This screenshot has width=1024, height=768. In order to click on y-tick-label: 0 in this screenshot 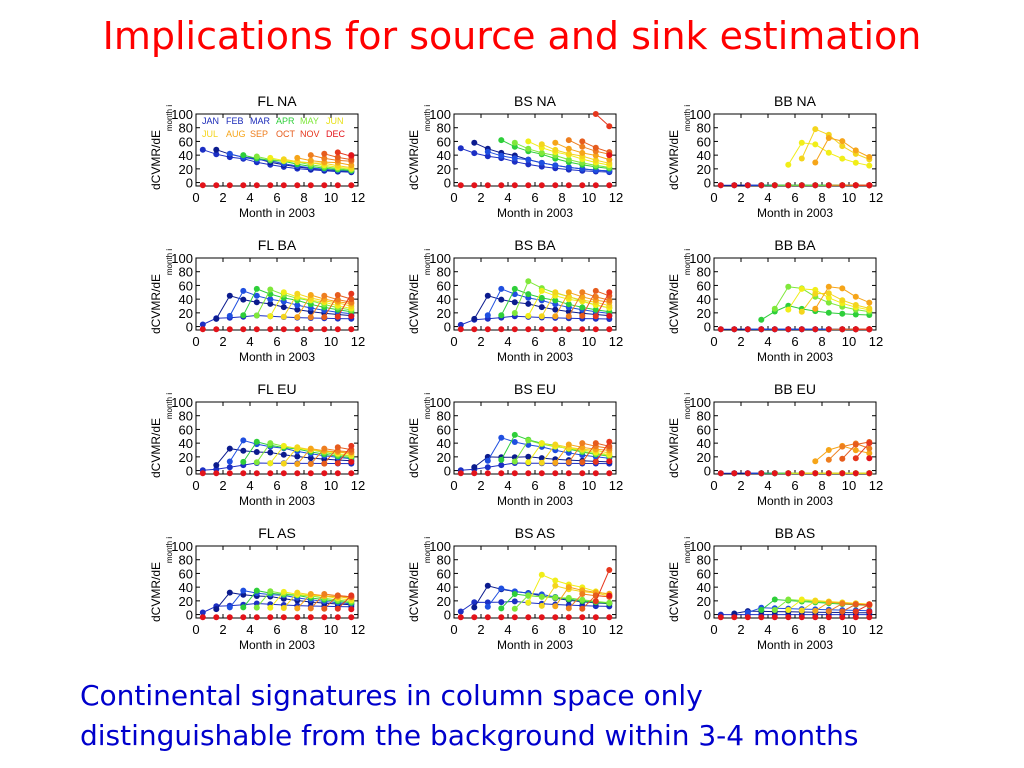, I will do `click(189, 471)`.